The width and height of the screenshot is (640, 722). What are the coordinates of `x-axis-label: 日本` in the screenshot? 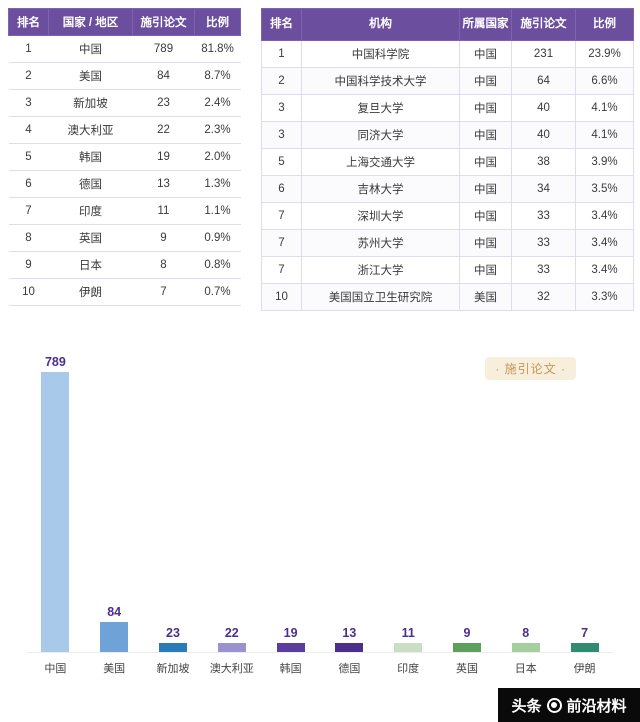 It's located at (525, 669).